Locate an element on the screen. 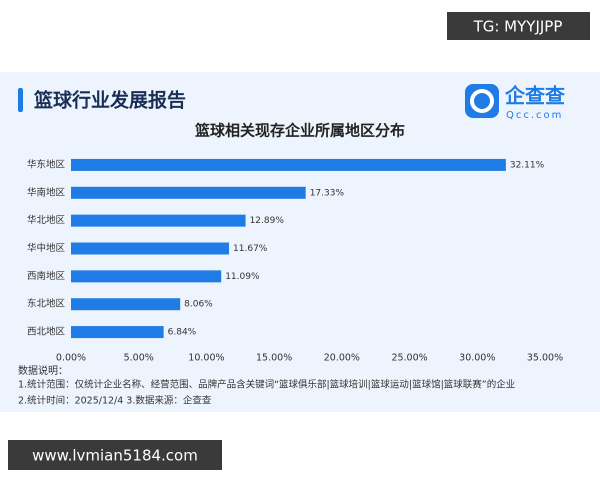 Image resolution: width=600 pixels, height=480 pixels. logo-ring is located at coordinates (482, 101).